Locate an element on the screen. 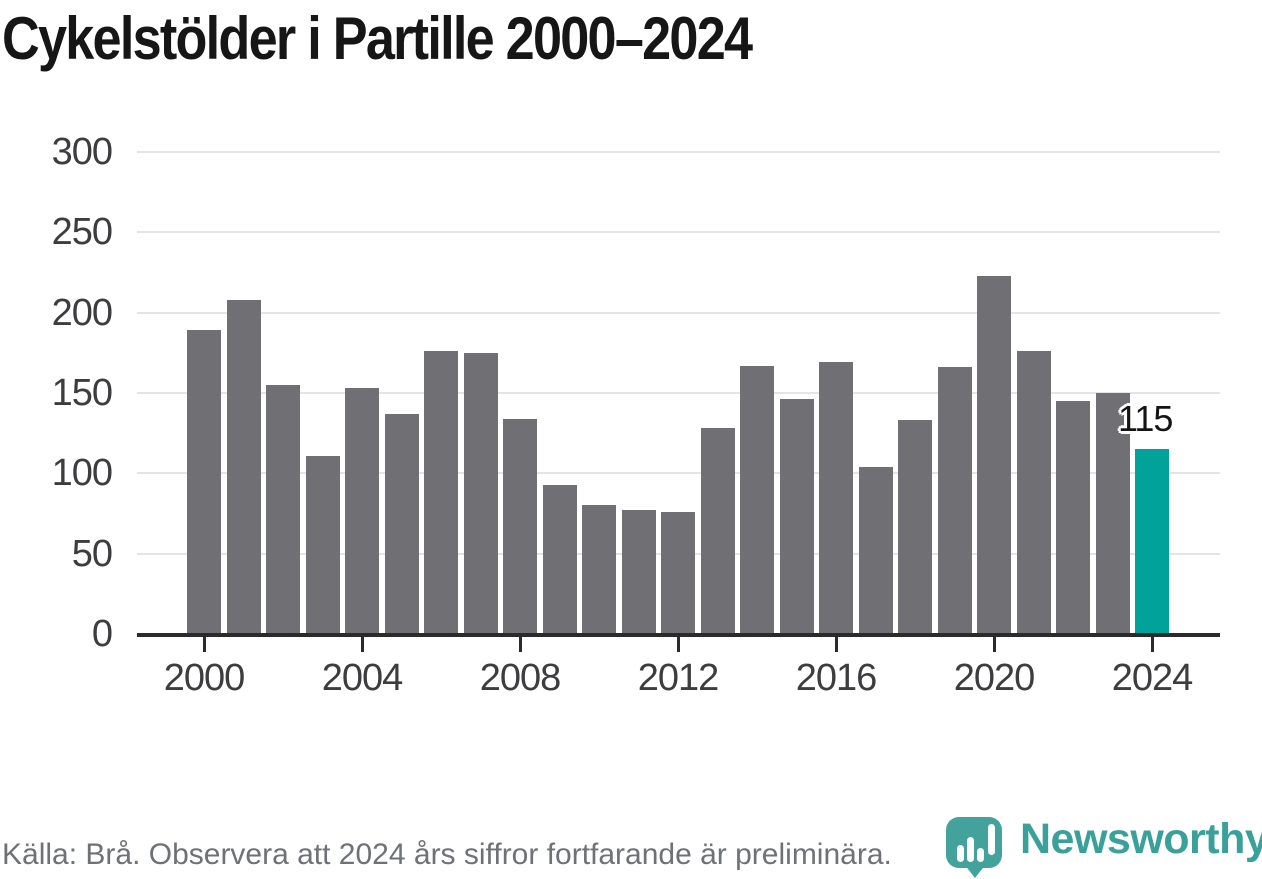 Image resolution: width=1262 pixels, height=879 pixels. y-axis-label: 150 is located at coordinates (82, 392).